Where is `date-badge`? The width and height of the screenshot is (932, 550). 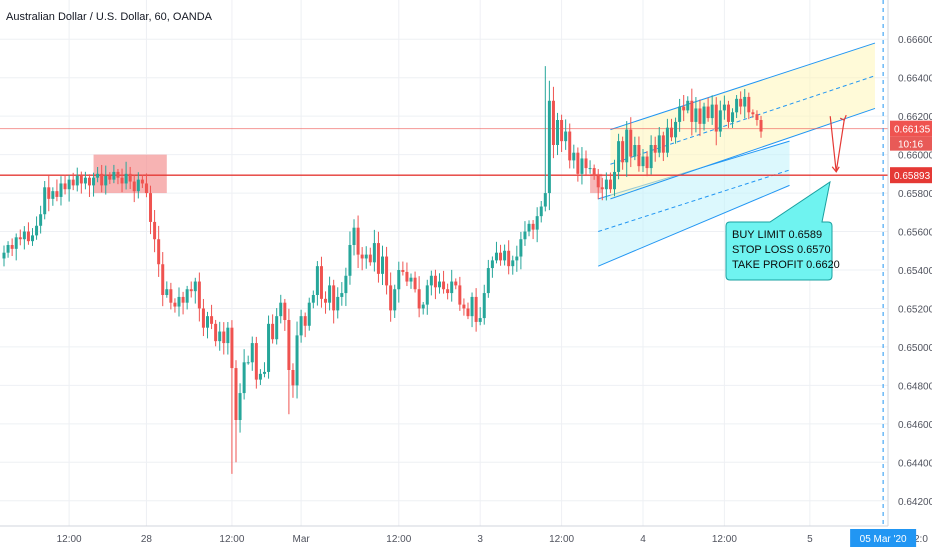
date-badge is located at coordinates (883, 538).